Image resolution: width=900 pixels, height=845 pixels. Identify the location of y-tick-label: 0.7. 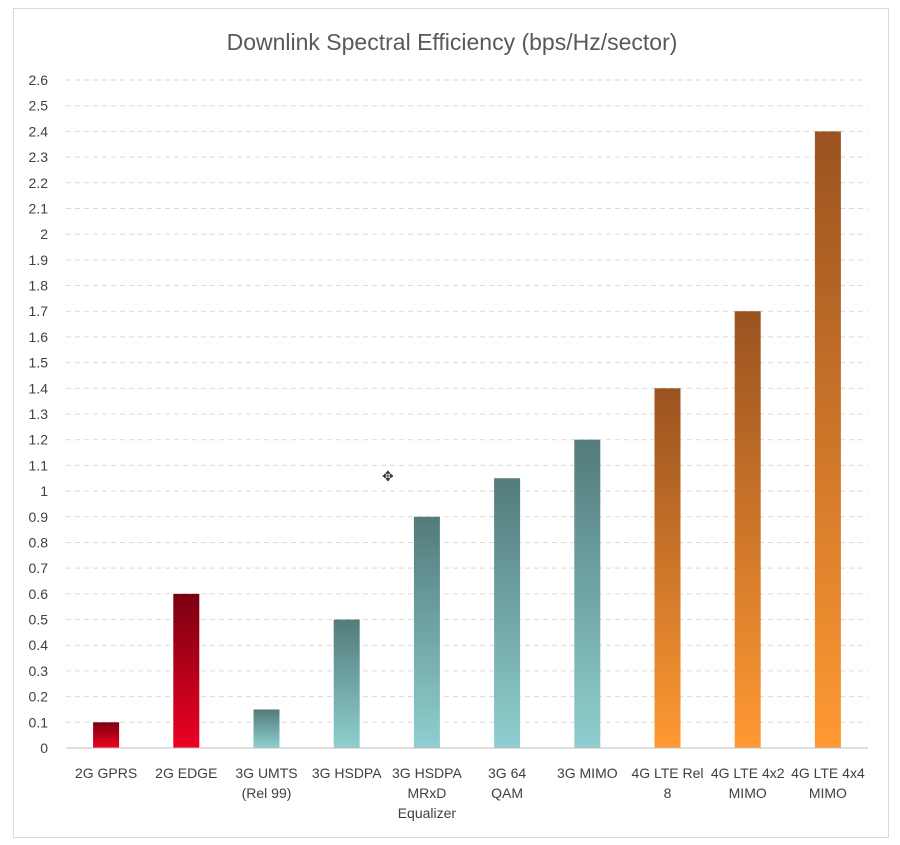
(39, 568).